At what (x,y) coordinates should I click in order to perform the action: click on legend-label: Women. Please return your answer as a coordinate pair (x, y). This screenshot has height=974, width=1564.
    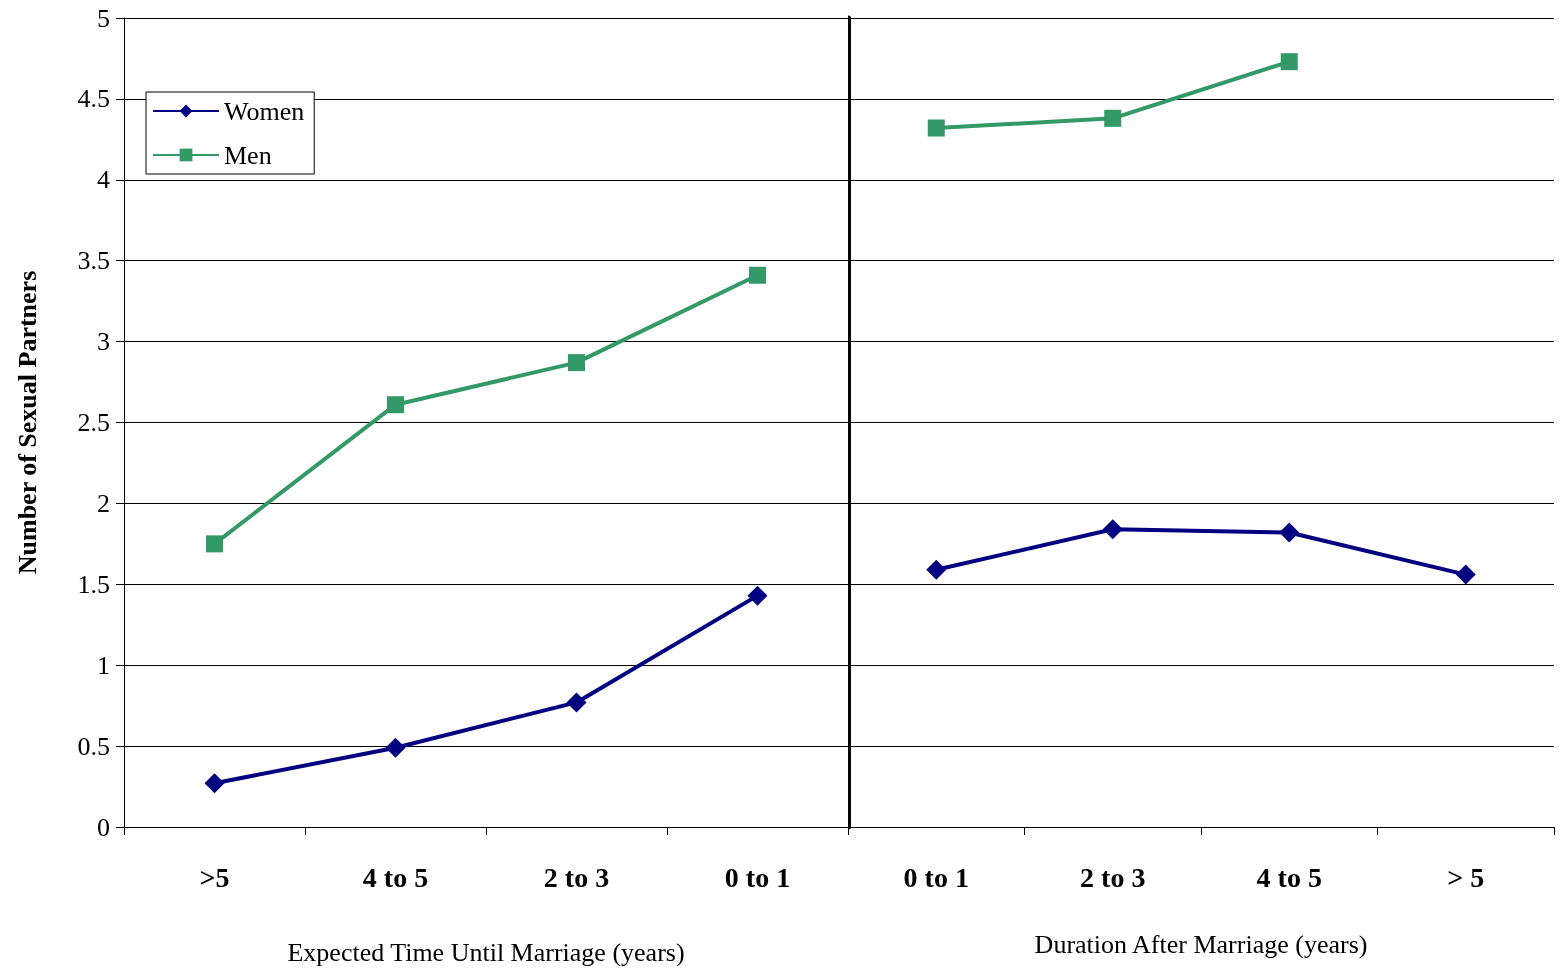
    Looking at the image, I should click on (264, 111).